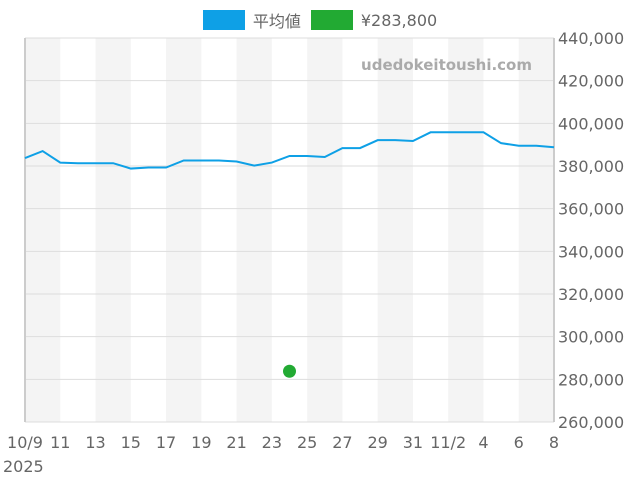 The image size is (640, 480). Describe the element at coordinates (591, 337) in the screenshot. I see `y-tick-label: 300,000` at that location.